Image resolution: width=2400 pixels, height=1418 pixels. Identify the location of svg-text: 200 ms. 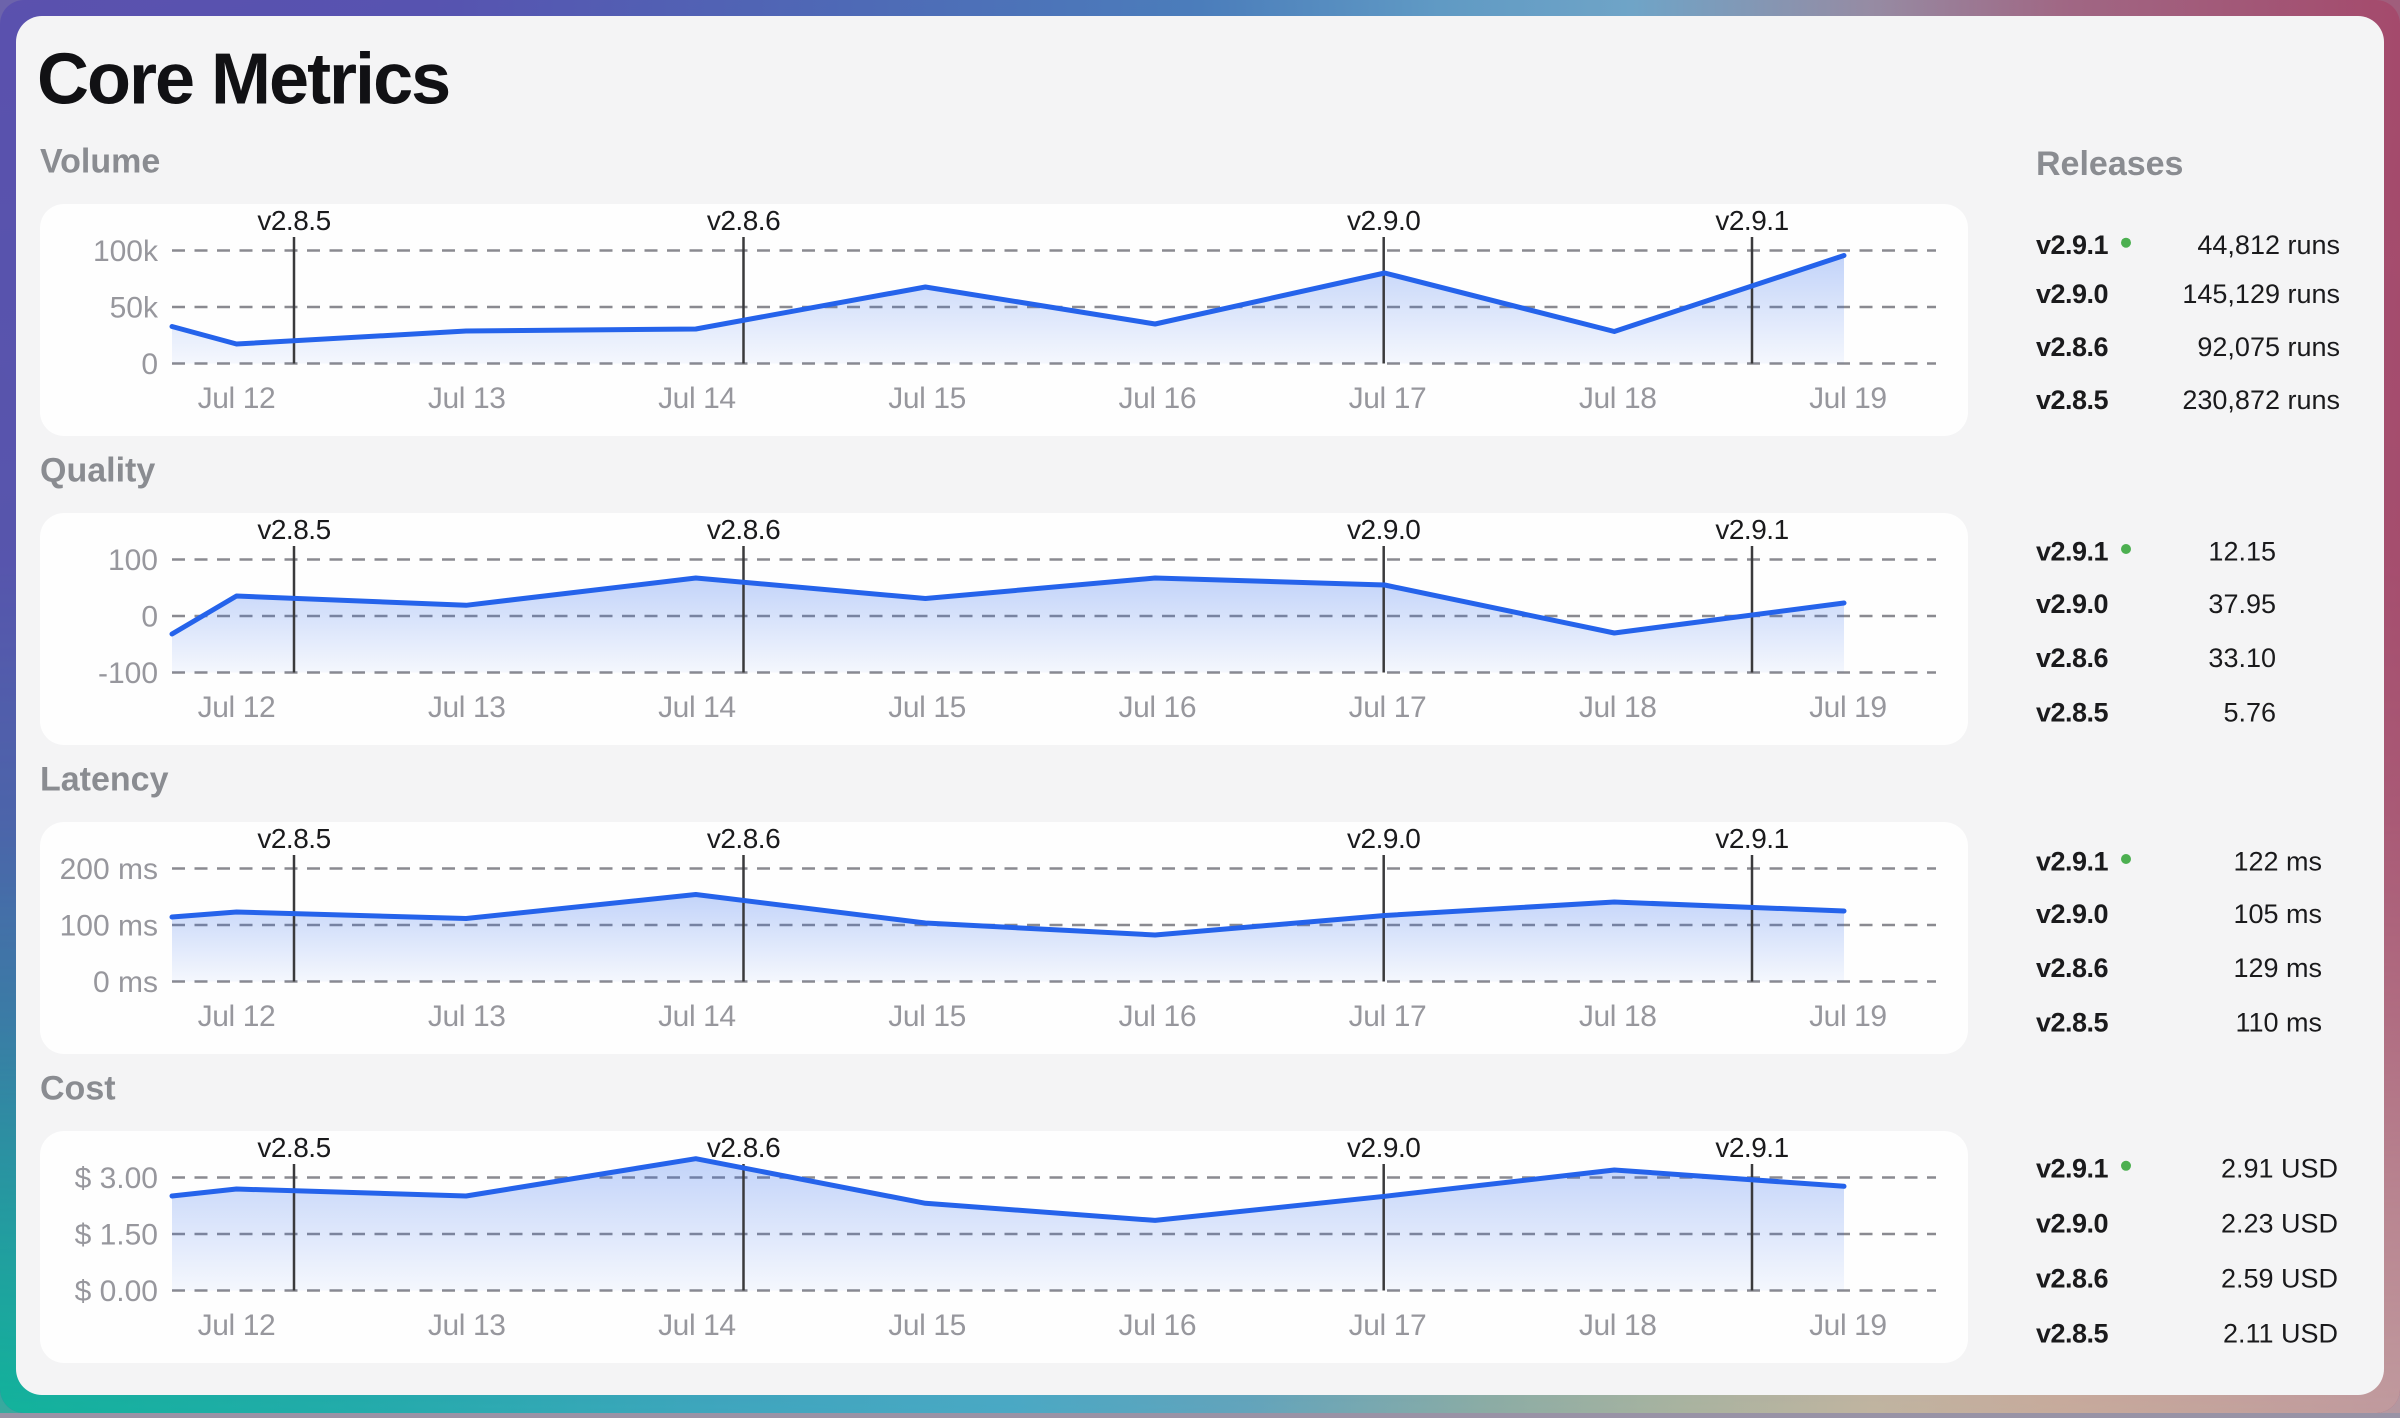
(109, 869).